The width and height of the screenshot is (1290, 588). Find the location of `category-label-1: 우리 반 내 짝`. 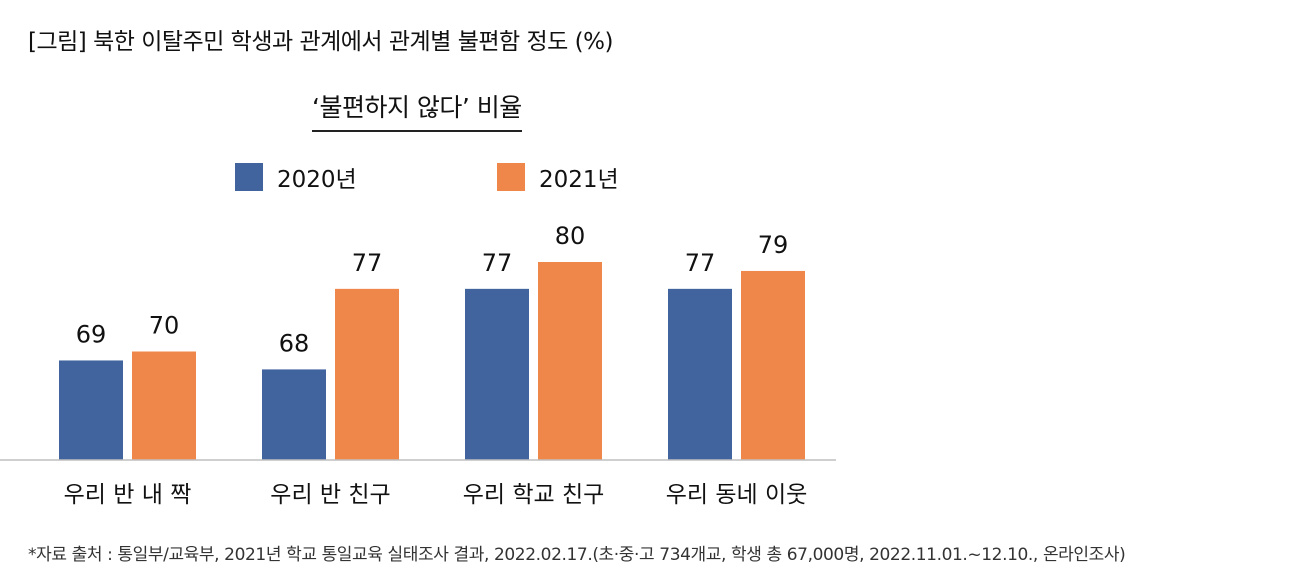

category-label-1: 우리 반 내 짝 is located at coordinates (128, 495).